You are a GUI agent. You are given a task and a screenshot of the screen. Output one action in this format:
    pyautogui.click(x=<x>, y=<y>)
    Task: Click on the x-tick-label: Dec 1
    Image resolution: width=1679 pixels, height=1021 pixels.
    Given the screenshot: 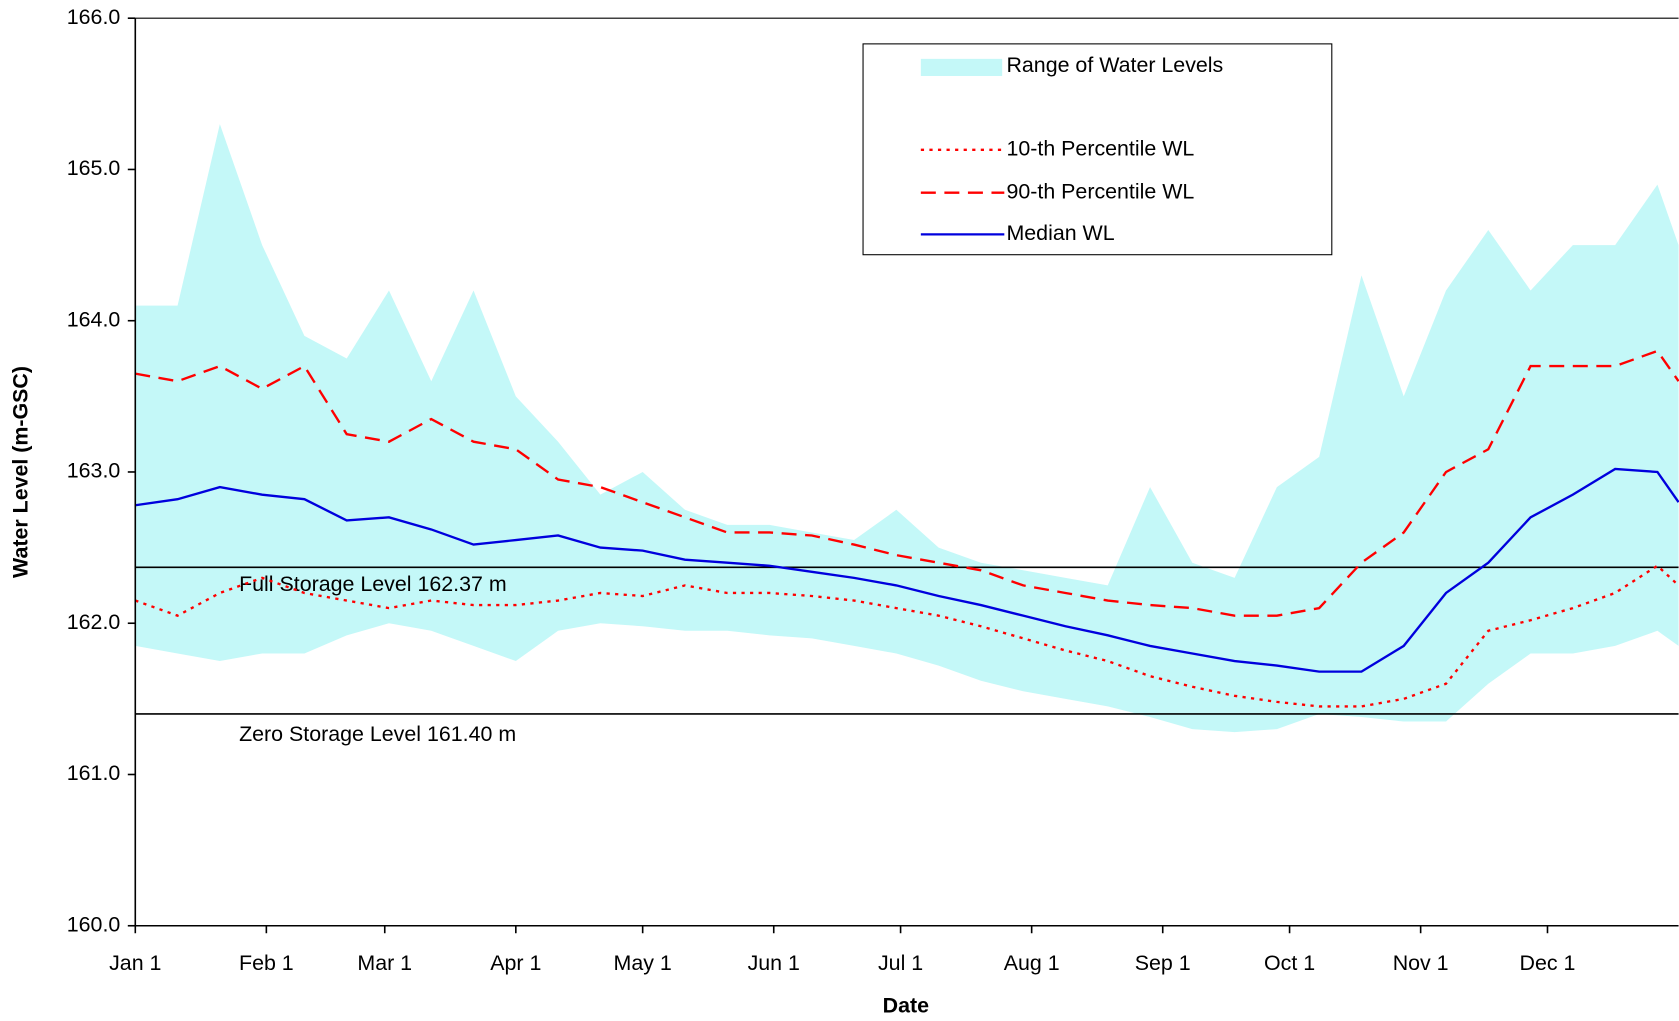 What is the action you would take?
    pyautogui.click(x=1548, y=963)
    